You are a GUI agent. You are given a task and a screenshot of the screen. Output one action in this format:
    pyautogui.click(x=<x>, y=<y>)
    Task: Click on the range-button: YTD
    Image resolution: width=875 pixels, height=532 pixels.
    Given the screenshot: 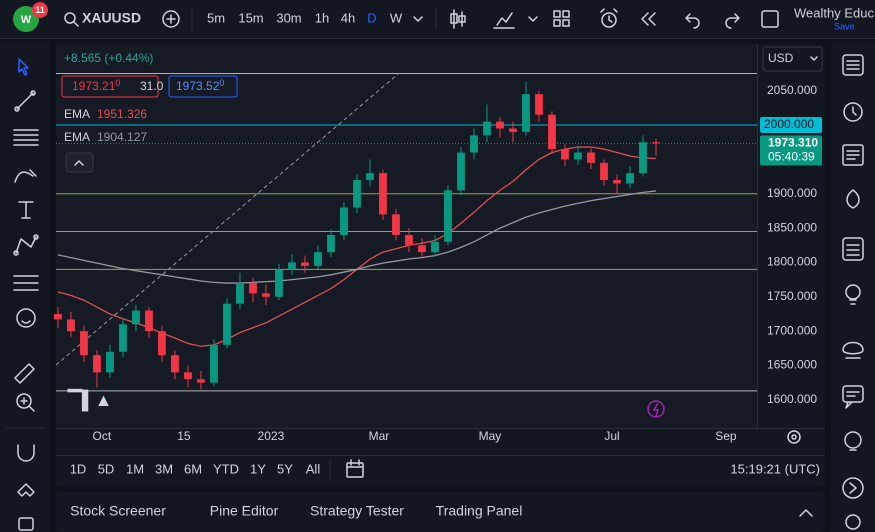 What is the action you would take?
    pyautogui.click(x=226, y=468)
    